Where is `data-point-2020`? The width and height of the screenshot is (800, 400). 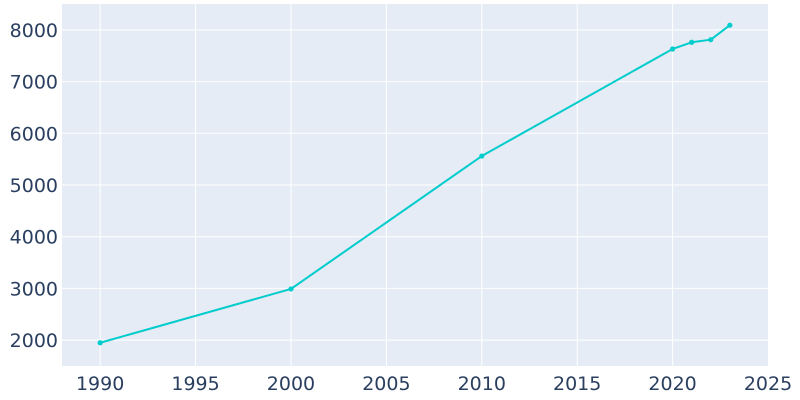 data-point-2020 is located at coordinates (672, 49).